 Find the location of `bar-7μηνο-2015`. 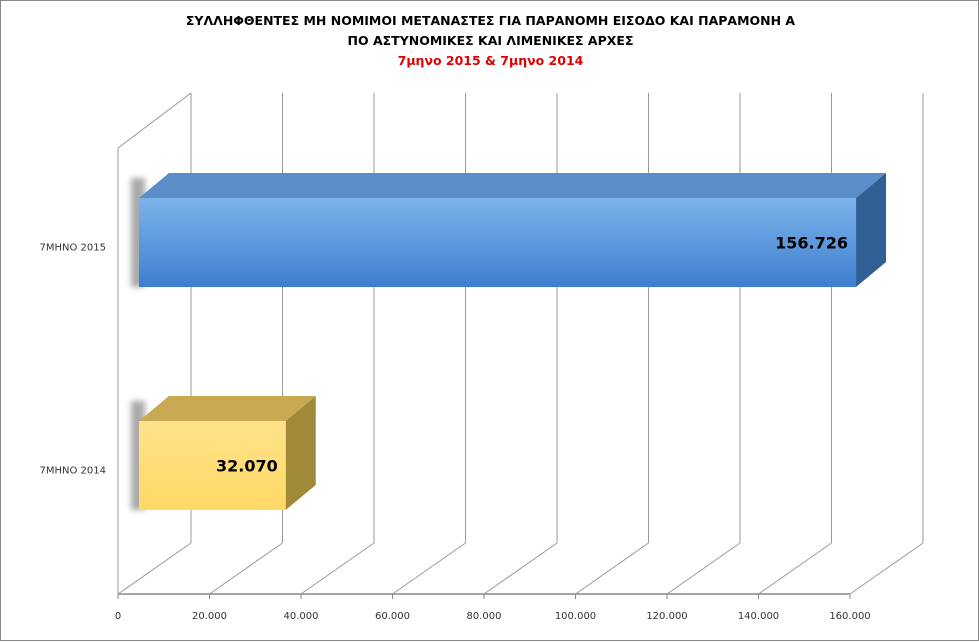

bar-7μηνο-2015 is located at coordinates (498, 242).